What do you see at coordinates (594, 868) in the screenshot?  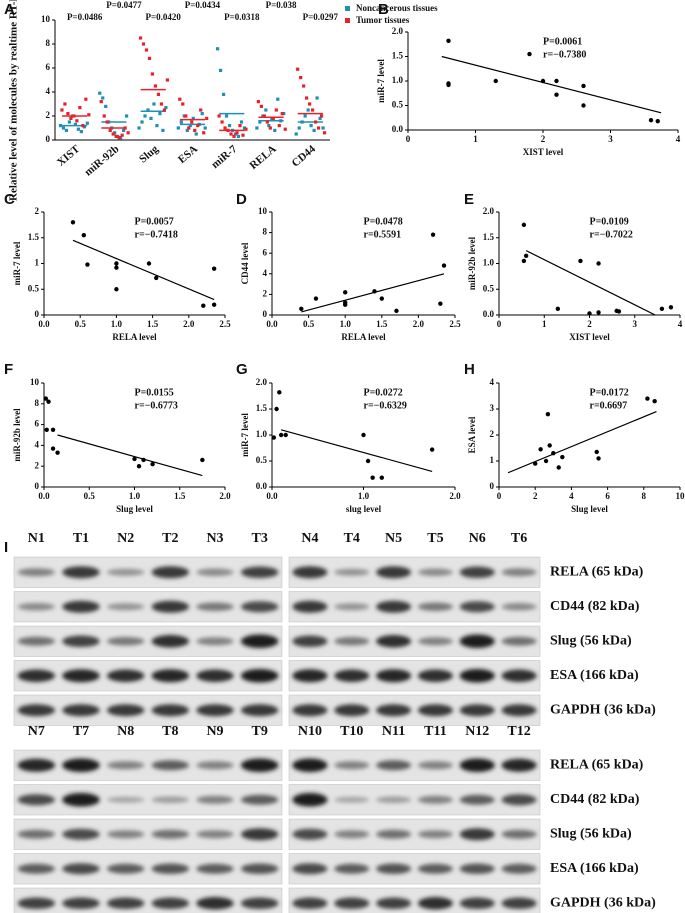 I see `protein-label: ESA (166 kDa)` at bounding box center [594, 868].